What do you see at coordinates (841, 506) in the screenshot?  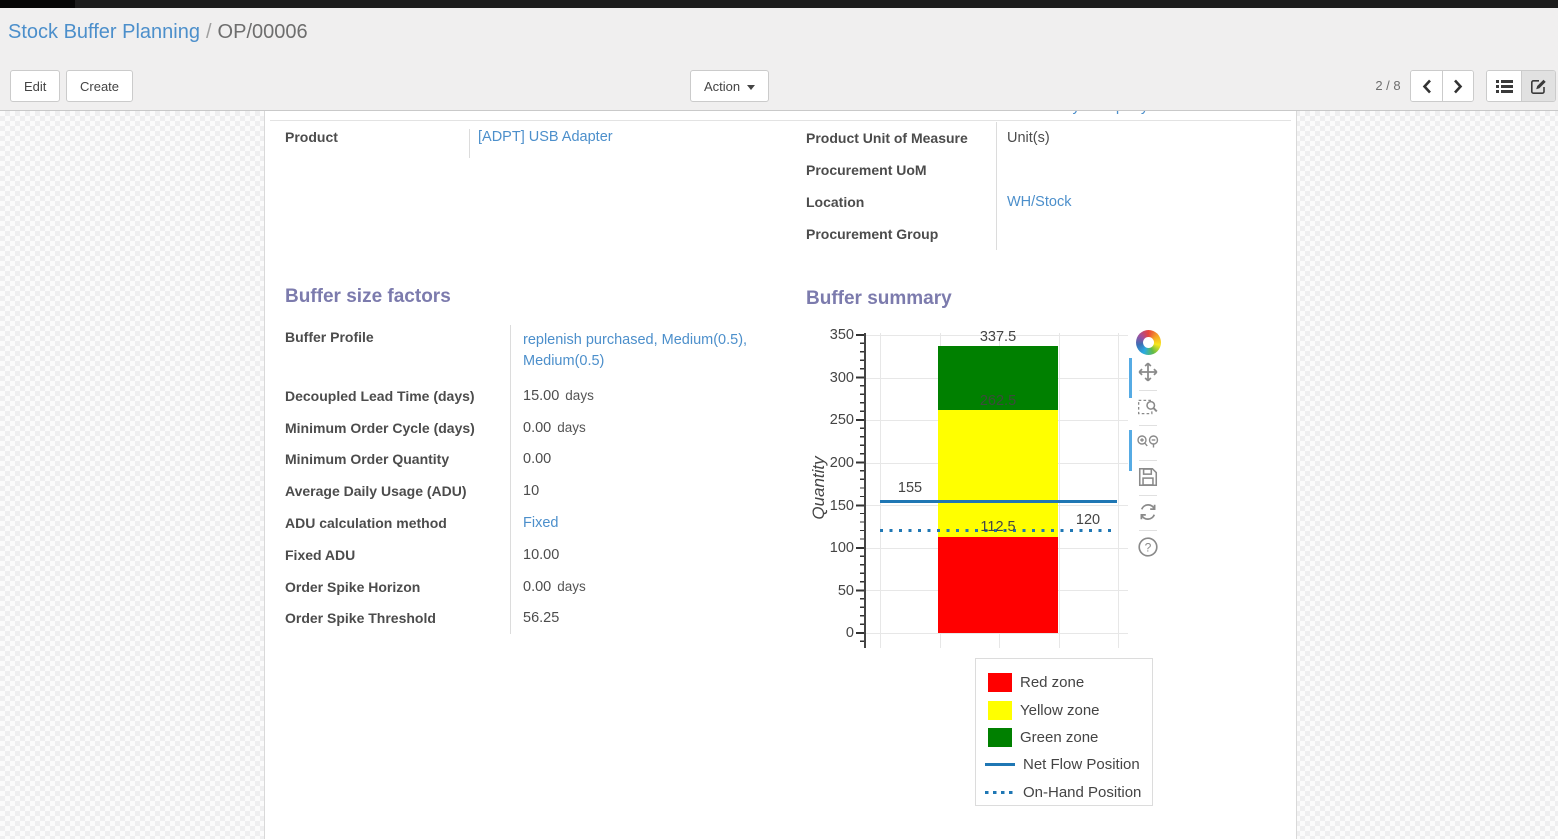 I see `y-tick-150: 150` at bounding box center [841, 506].